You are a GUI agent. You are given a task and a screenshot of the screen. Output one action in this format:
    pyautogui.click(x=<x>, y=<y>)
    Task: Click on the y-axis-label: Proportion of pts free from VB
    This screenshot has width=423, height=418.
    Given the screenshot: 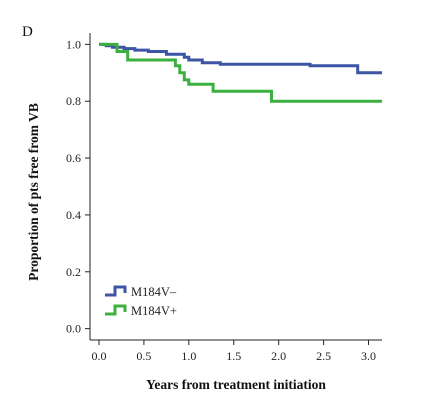 What is the action you would take?
    pyautogui.click(x=33, y=192)
    